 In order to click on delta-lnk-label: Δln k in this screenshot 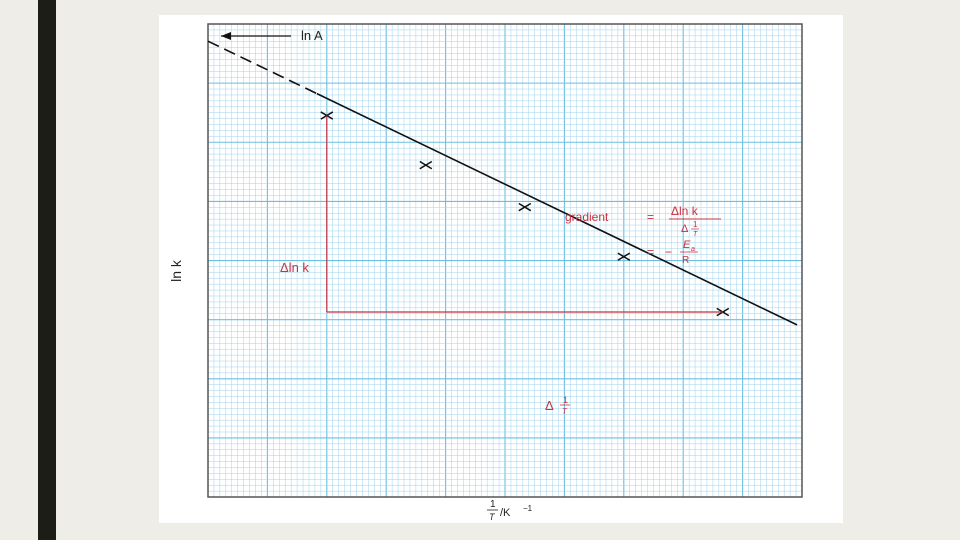, I will do `click(294, 267)`.